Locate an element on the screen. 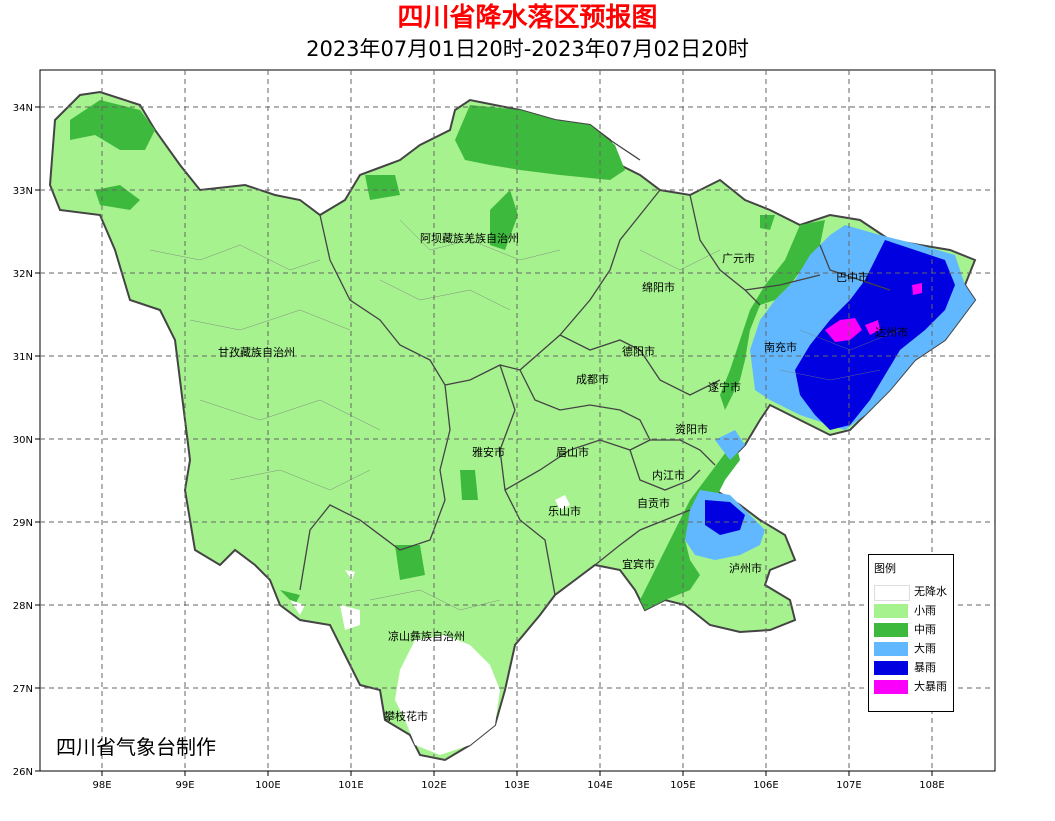 The width and height of the screenshot is (1055, 821). lon-label: 107E is located at coordinates (848, 785).